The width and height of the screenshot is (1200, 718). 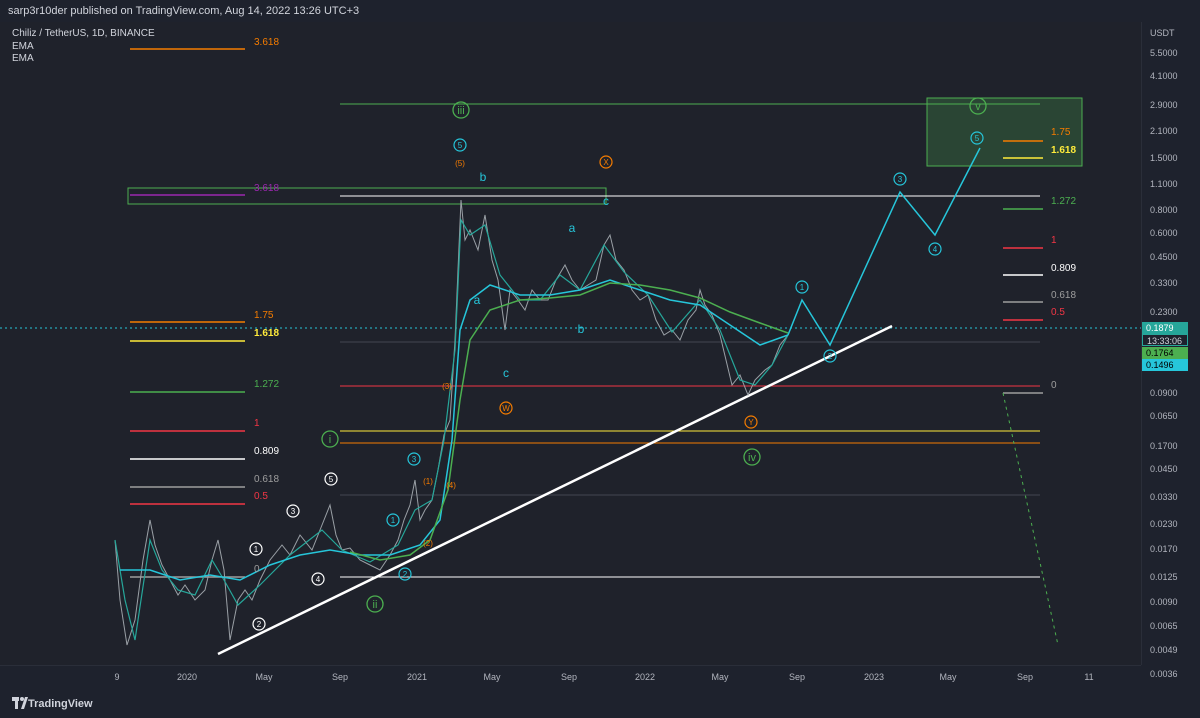 I want to click on c-wave-5a: 5, so click(x=460, y=145).